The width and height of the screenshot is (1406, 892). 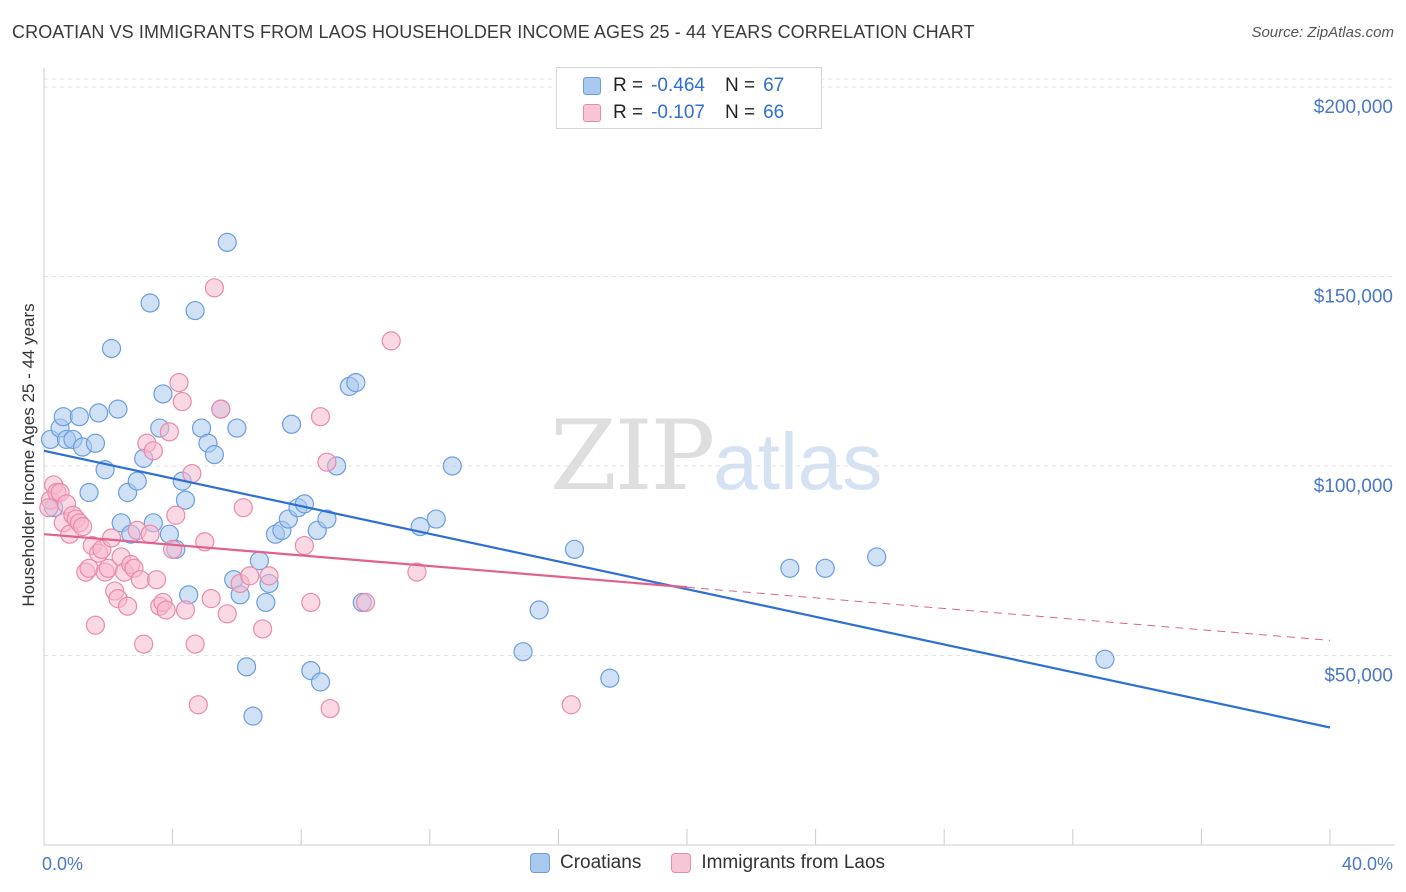 What do you see at coordinates (689, 98) in the screenshot?
I see `correlation-legend: R = -0.464 N = 67 R = -0.107 N = 66` at bounding box center [689, 98].